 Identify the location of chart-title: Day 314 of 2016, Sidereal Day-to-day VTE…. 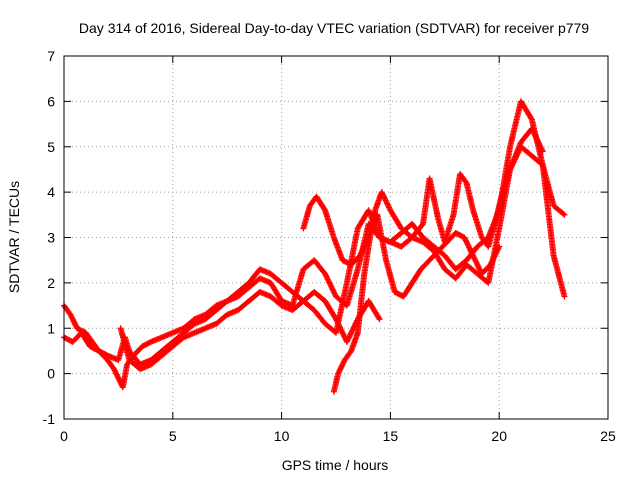
(334, 28).